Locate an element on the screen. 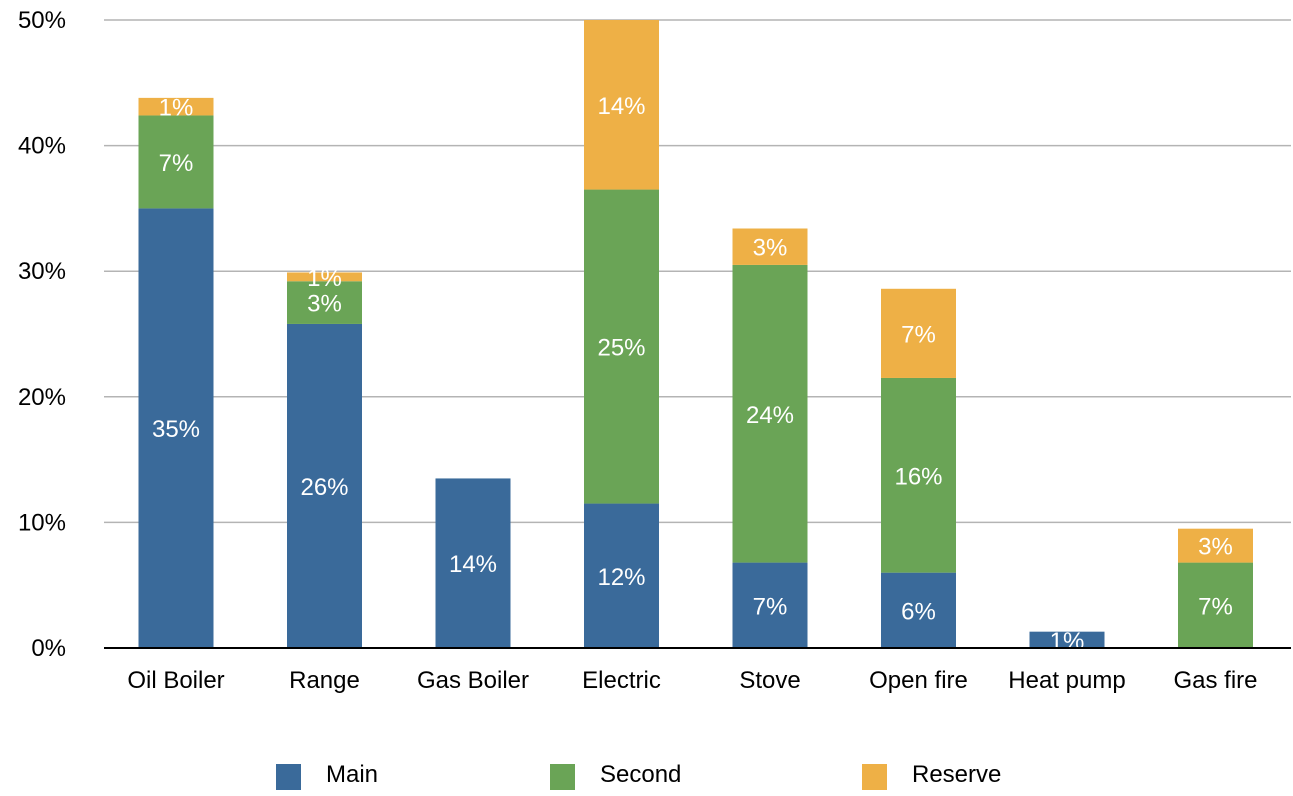 The height and width of the screenshot is (796, 1293). legend-swatch-second is located at coordinates (562, 777).